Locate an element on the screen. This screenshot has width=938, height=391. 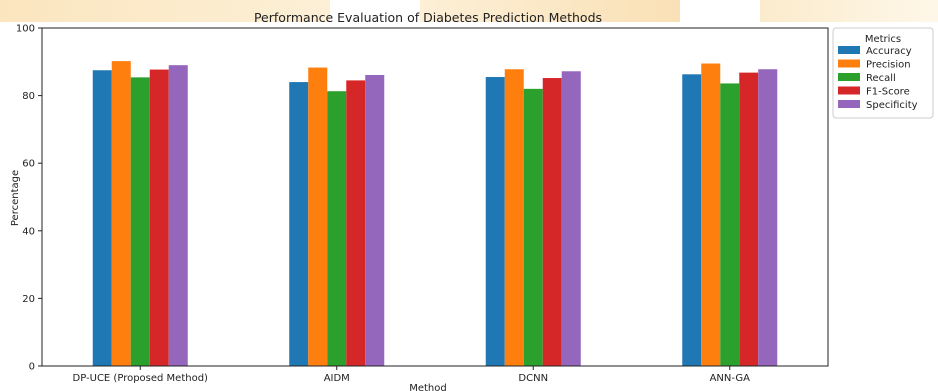
legend-label: Recall is located at coordinates (881, 78).